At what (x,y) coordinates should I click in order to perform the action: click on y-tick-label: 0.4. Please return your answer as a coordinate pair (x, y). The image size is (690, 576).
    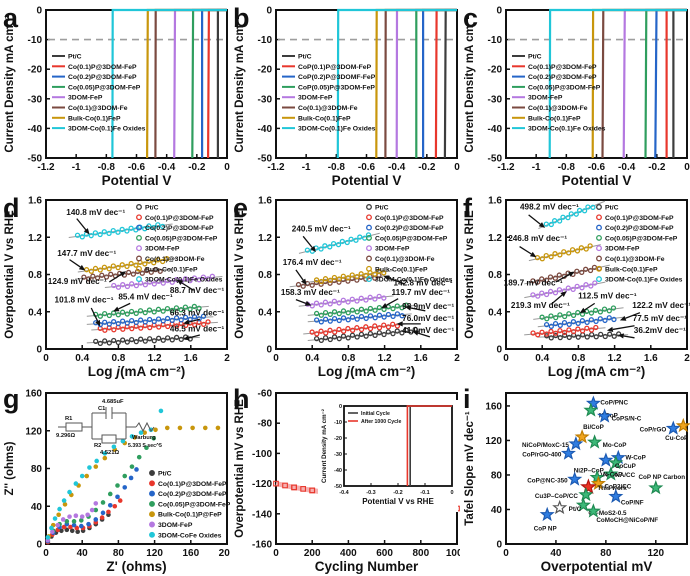
    Looking at the image, I should click on (495, 312).